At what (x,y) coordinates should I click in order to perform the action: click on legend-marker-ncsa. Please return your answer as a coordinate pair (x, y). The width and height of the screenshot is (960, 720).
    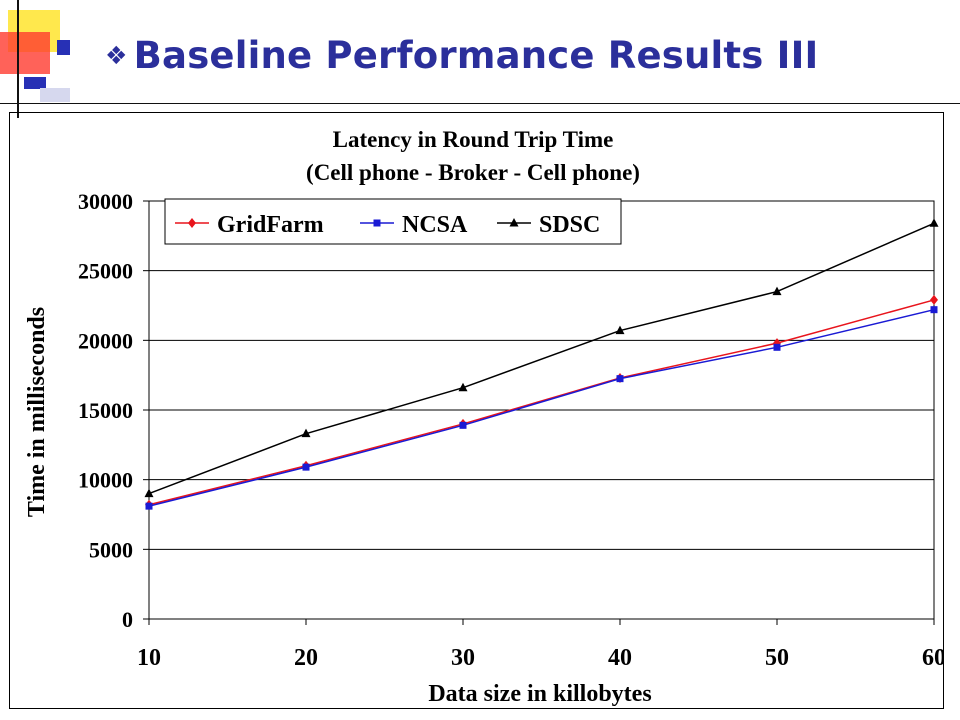
    Looking at the image, I should click on (377, 223).